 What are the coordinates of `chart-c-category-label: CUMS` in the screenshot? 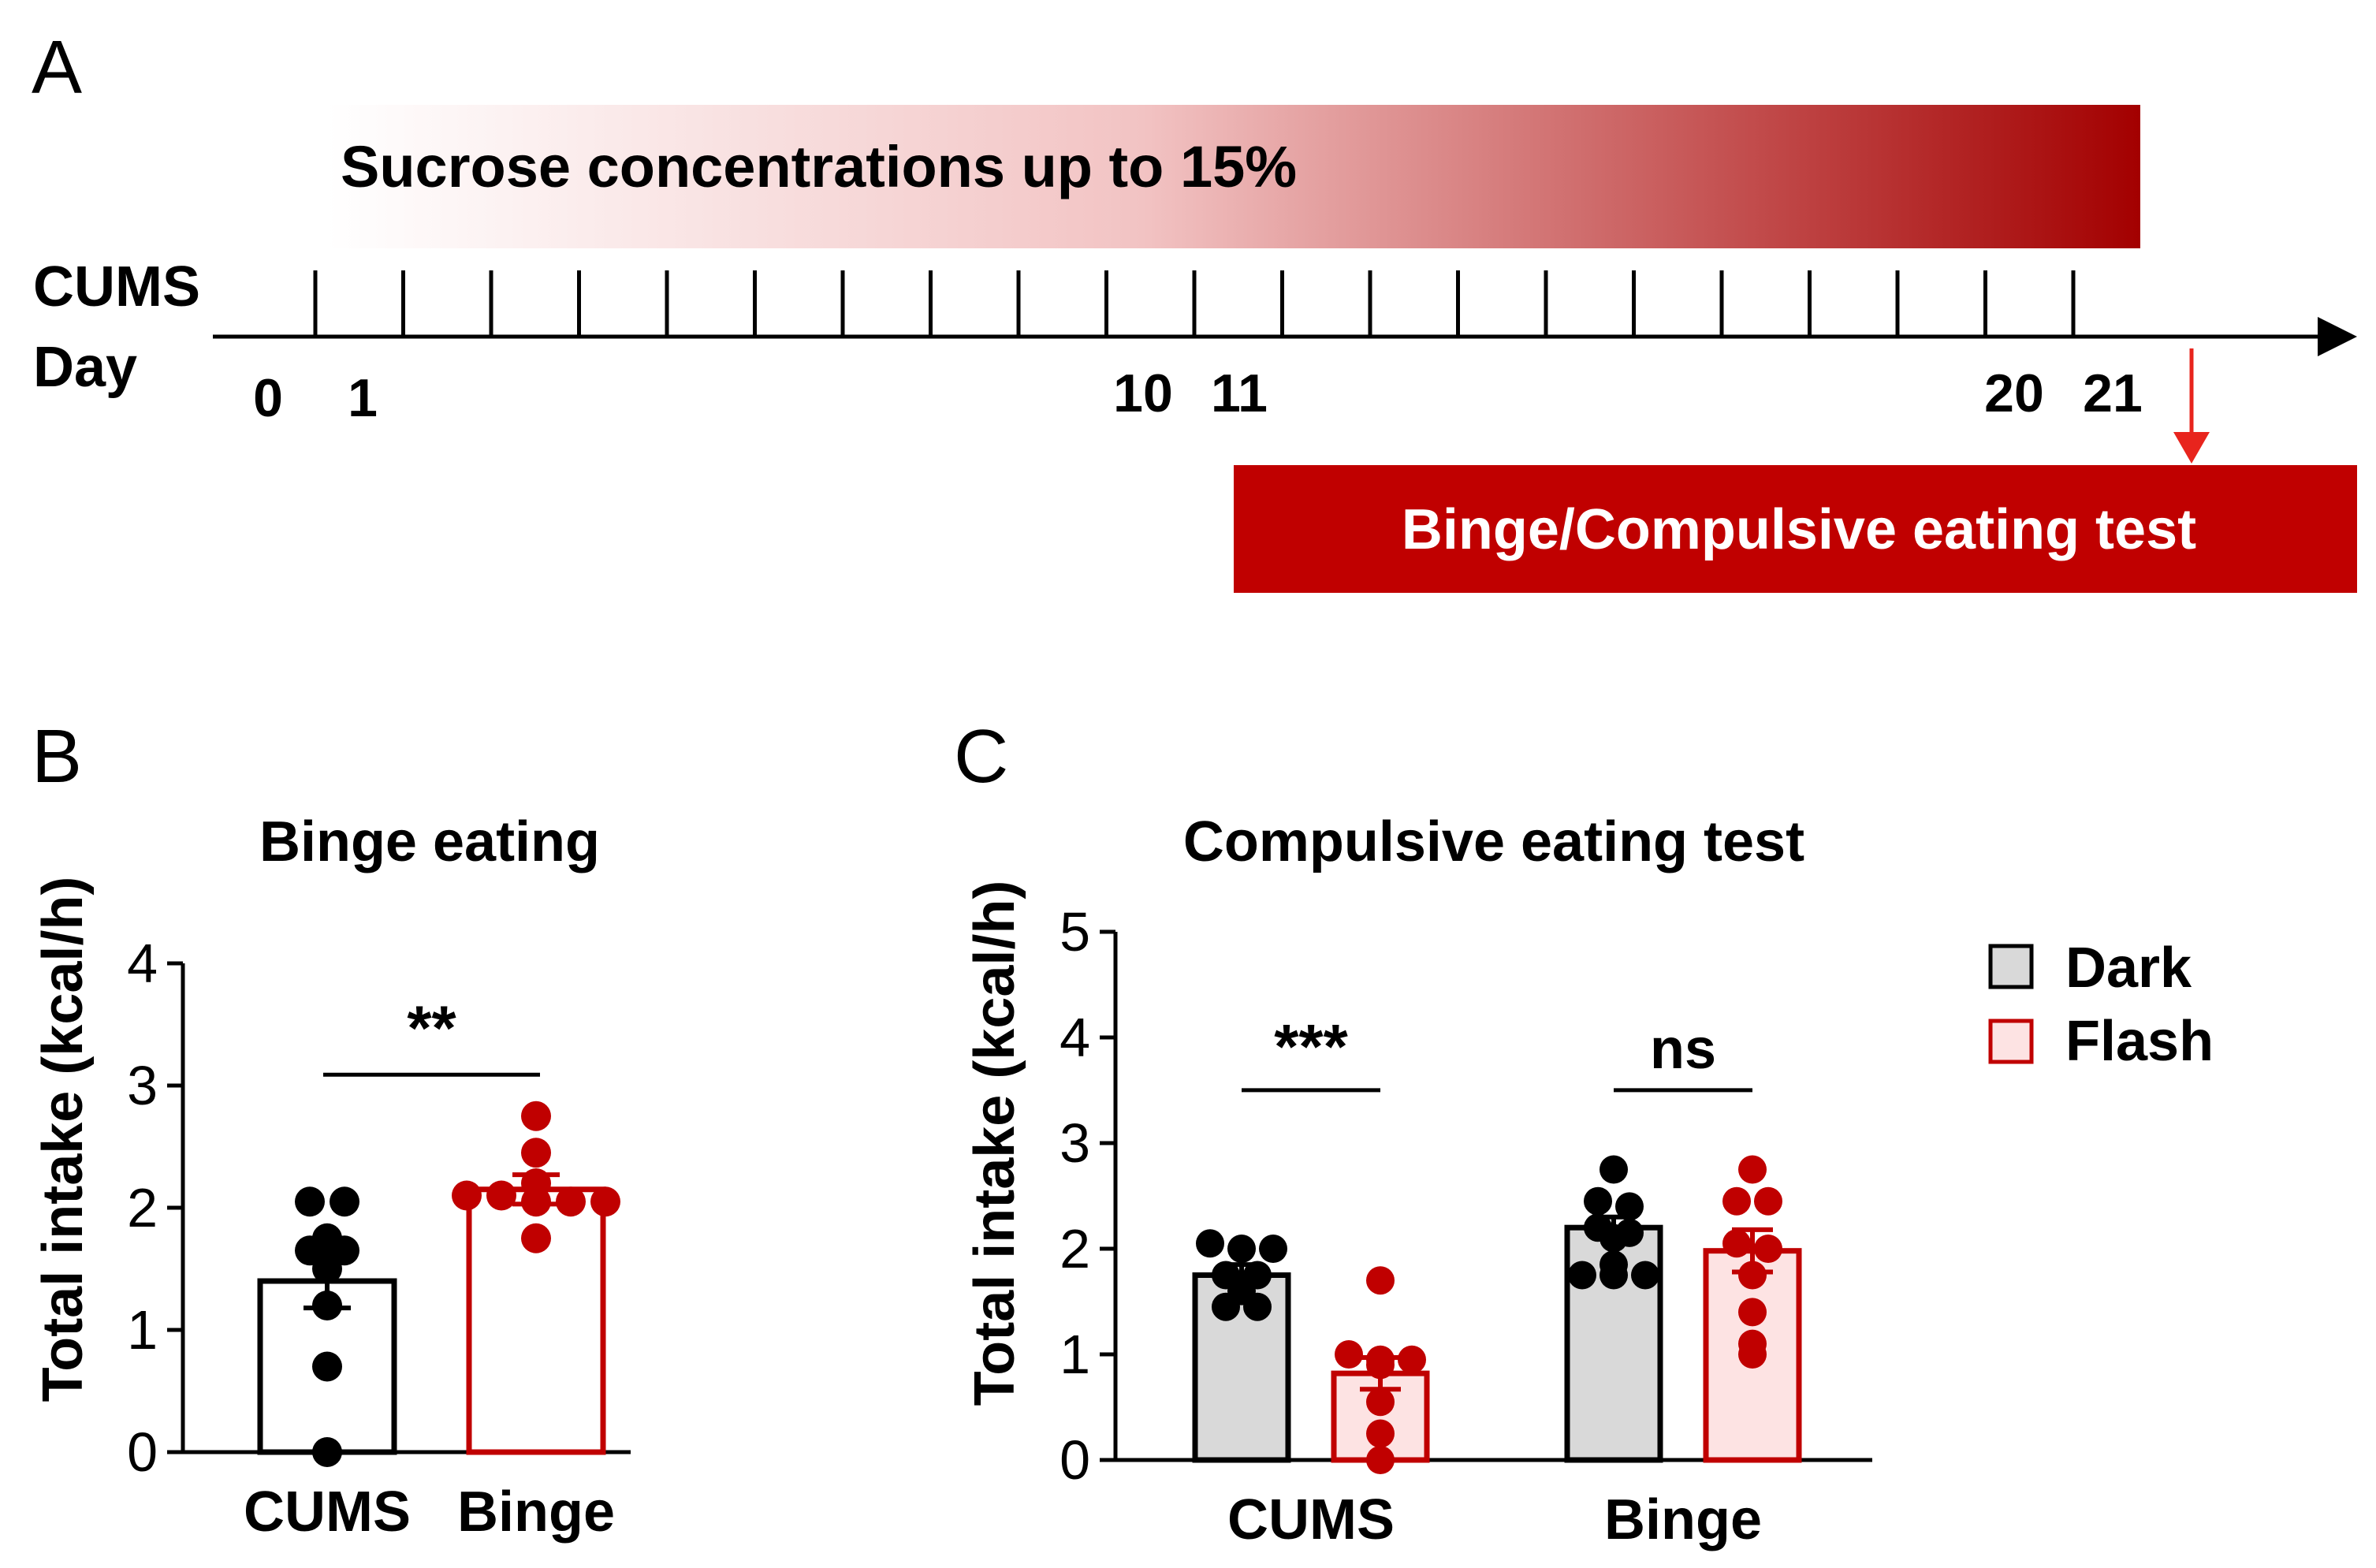 It's located at (1311, 1519).